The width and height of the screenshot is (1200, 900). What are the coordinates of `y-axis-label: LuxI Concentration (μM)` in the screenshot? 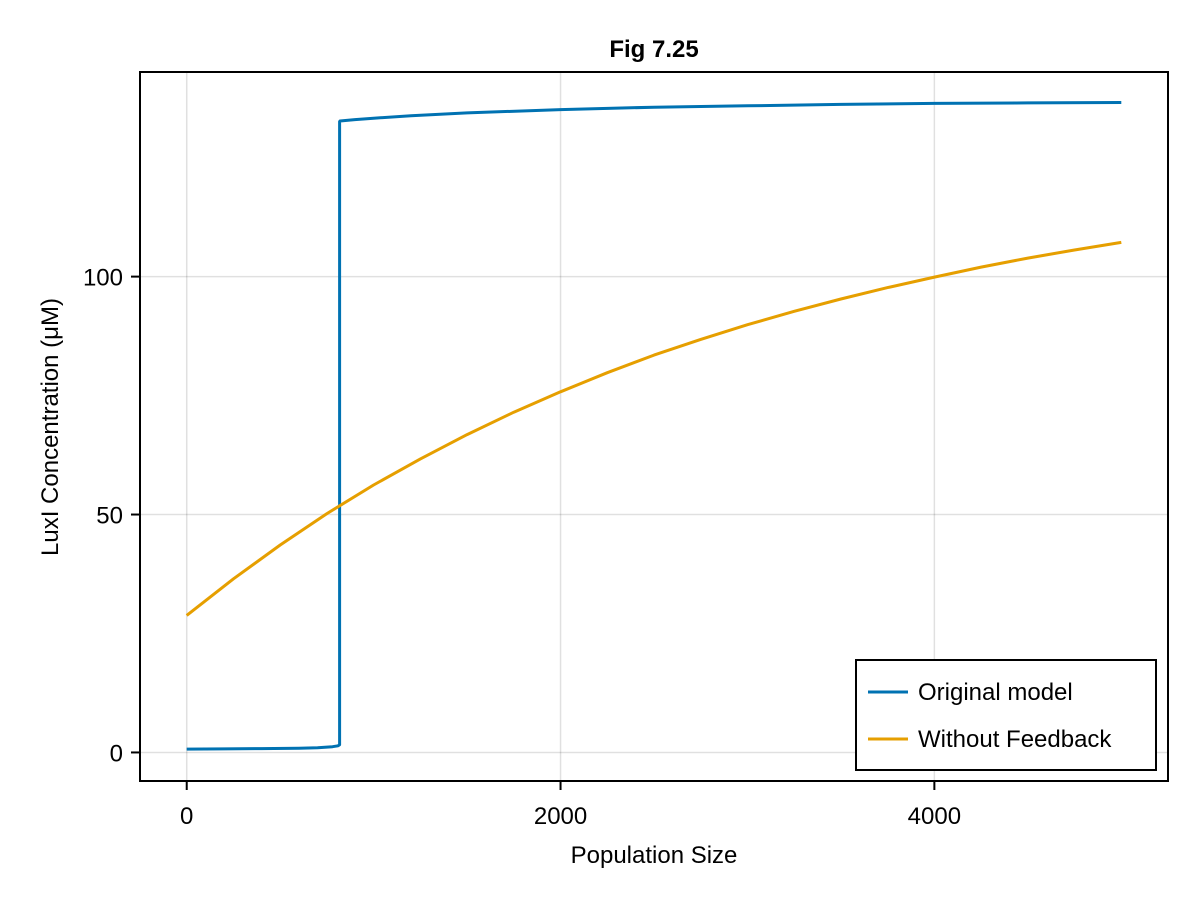 It's located at (50, 427).